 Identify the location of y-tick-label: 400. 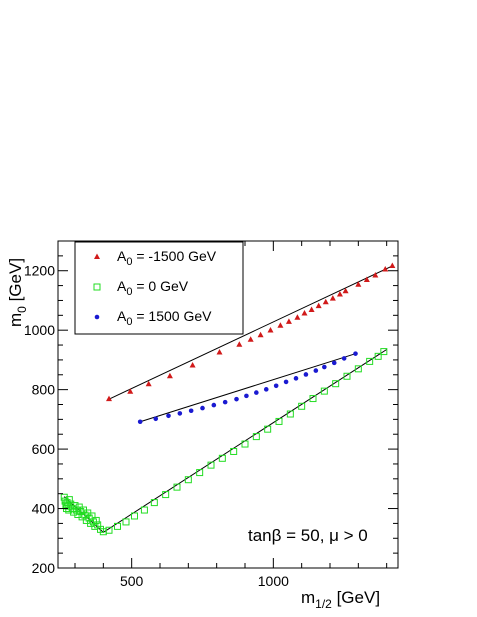
(44, 509).